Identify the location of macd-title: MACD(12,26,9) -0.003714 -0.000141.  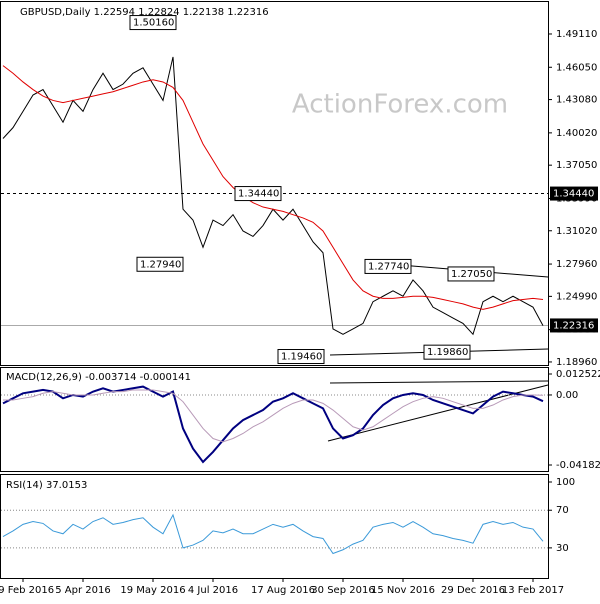
(98, 377).